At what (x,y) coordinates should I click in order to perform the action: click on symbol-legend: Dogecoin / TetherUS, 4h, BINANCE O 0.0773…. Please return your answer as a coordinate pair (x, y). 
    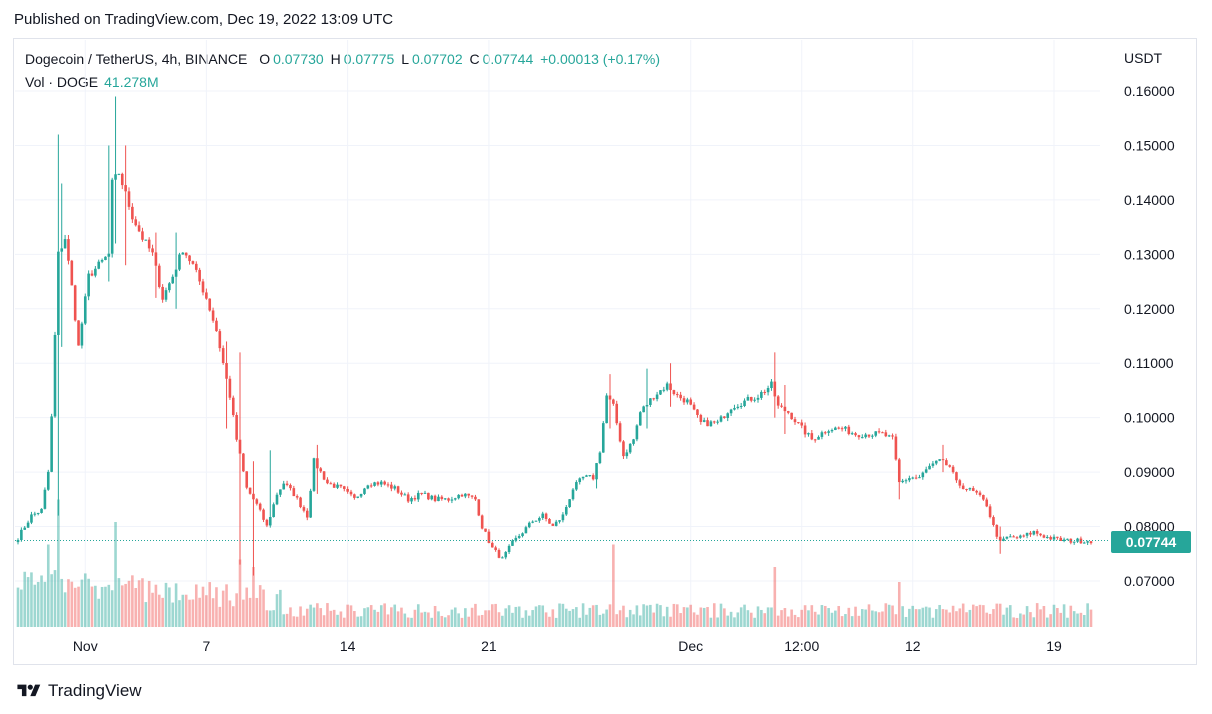
    Looking at the image, I should click on (344, 59).